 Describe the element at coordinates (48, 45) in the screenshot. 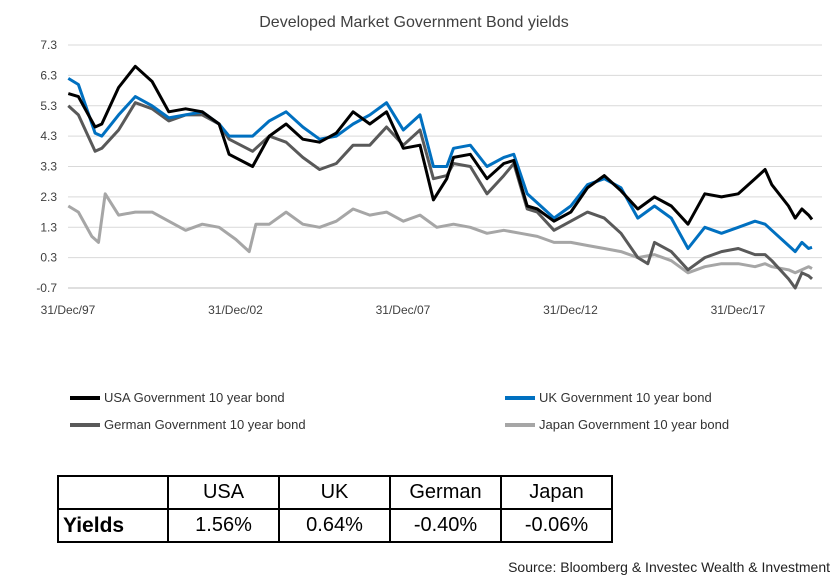

I see `y-tick-label: 7.3` at that location.